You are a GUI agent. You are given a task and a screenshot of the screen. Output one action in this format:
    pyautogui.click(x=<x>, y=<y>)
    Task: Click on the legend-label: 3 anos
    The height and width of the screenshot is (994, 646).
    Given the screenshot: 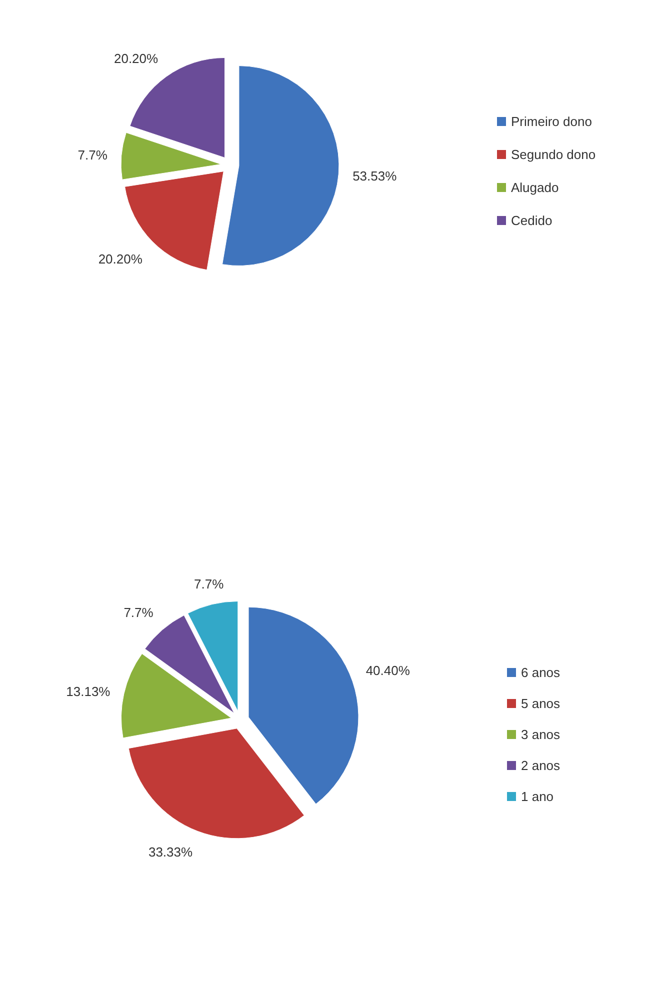 What is the action you would take?
    pyautogui.click(x=541, y=734)
    